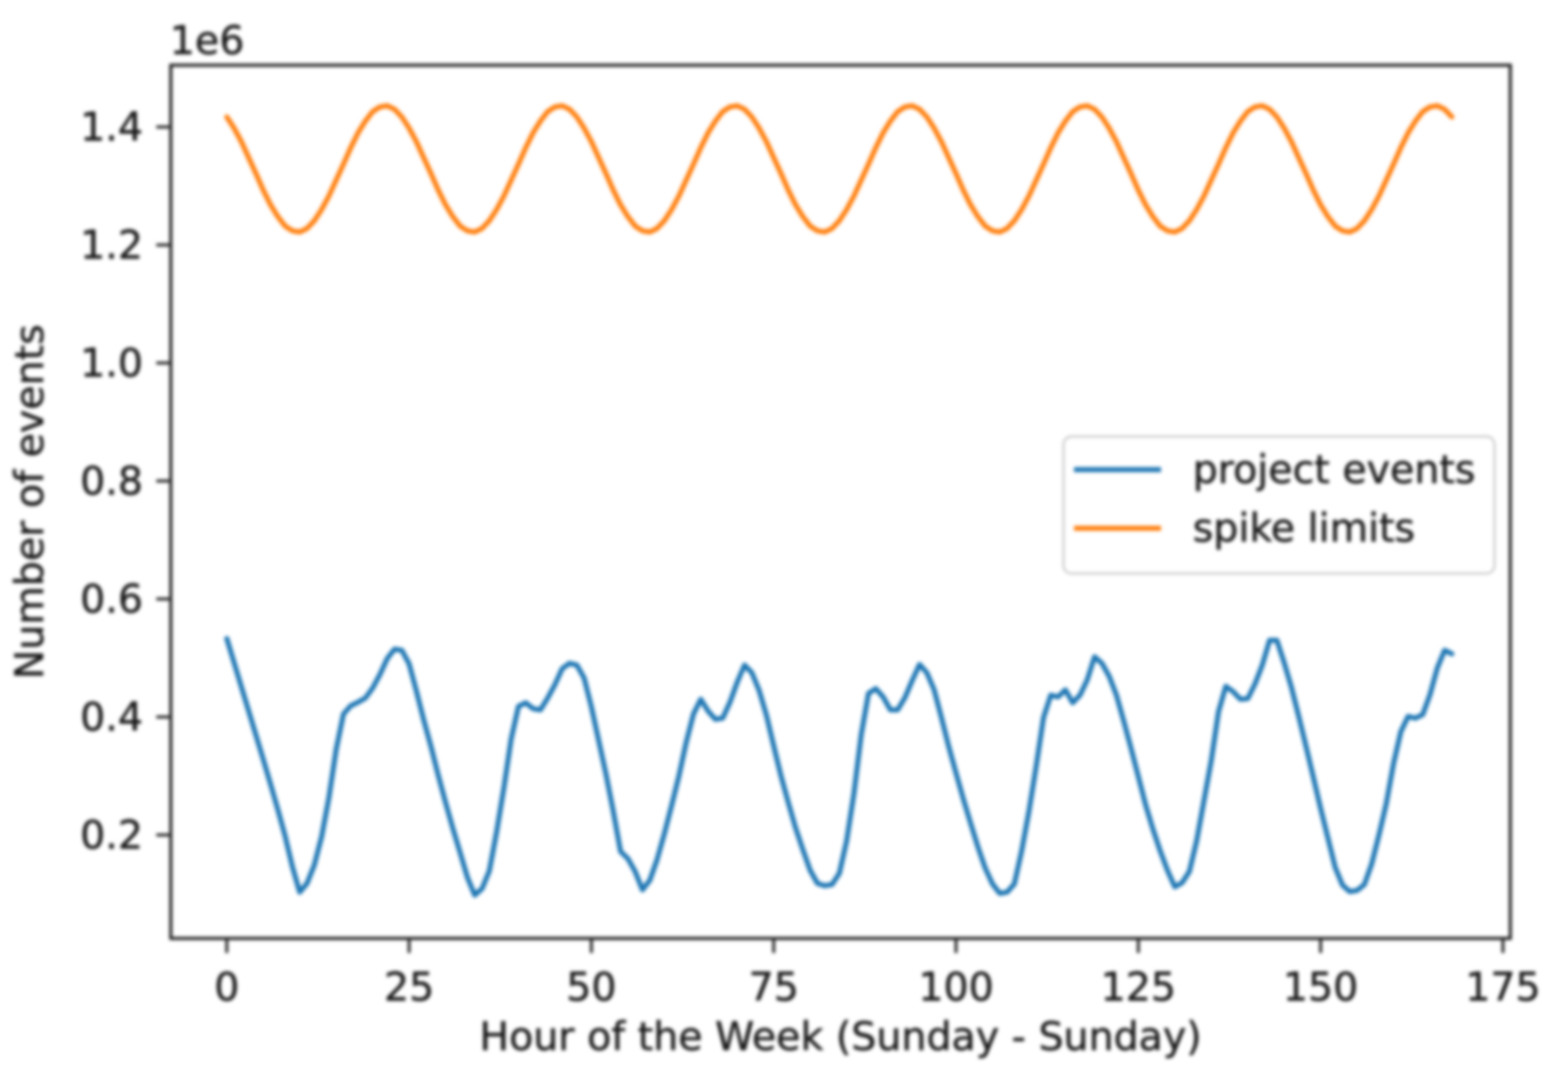  Describe the element at coordinates (111, 599) in the screenshot. I see `y-tick-label-0.6: 0.6` at that location.